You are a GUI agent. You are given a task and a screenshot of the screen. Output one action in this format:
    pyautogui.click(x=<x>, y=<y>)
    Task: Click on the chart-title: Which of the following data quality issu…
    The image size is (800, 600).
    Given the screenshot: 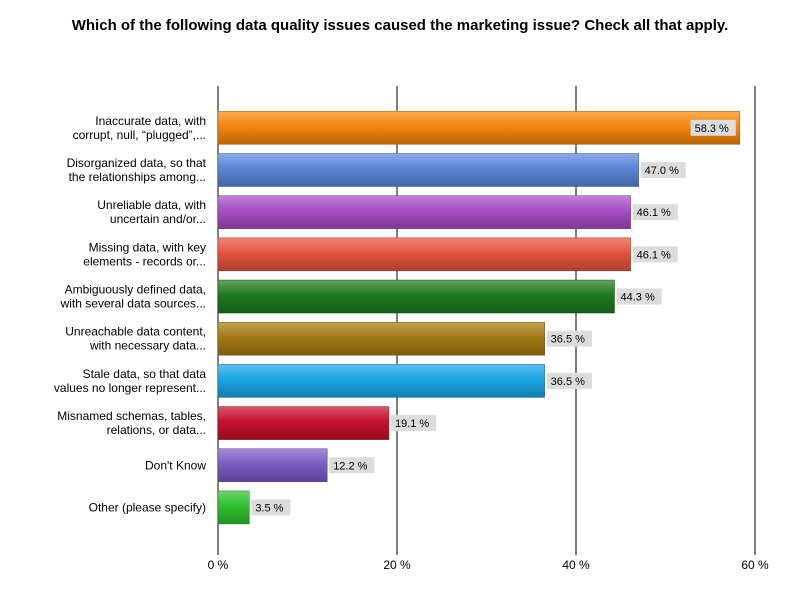 What is the action you would take?
    pyautogui.click(x=400, y=25)
    